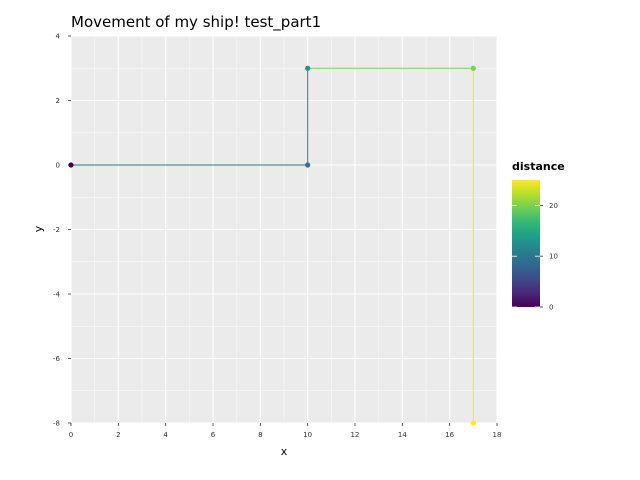 This screenshot has width=640, height=480. Describe the element at coordinates (38, 228) in the screenshot. I see `y-axis-label: y` at that location.